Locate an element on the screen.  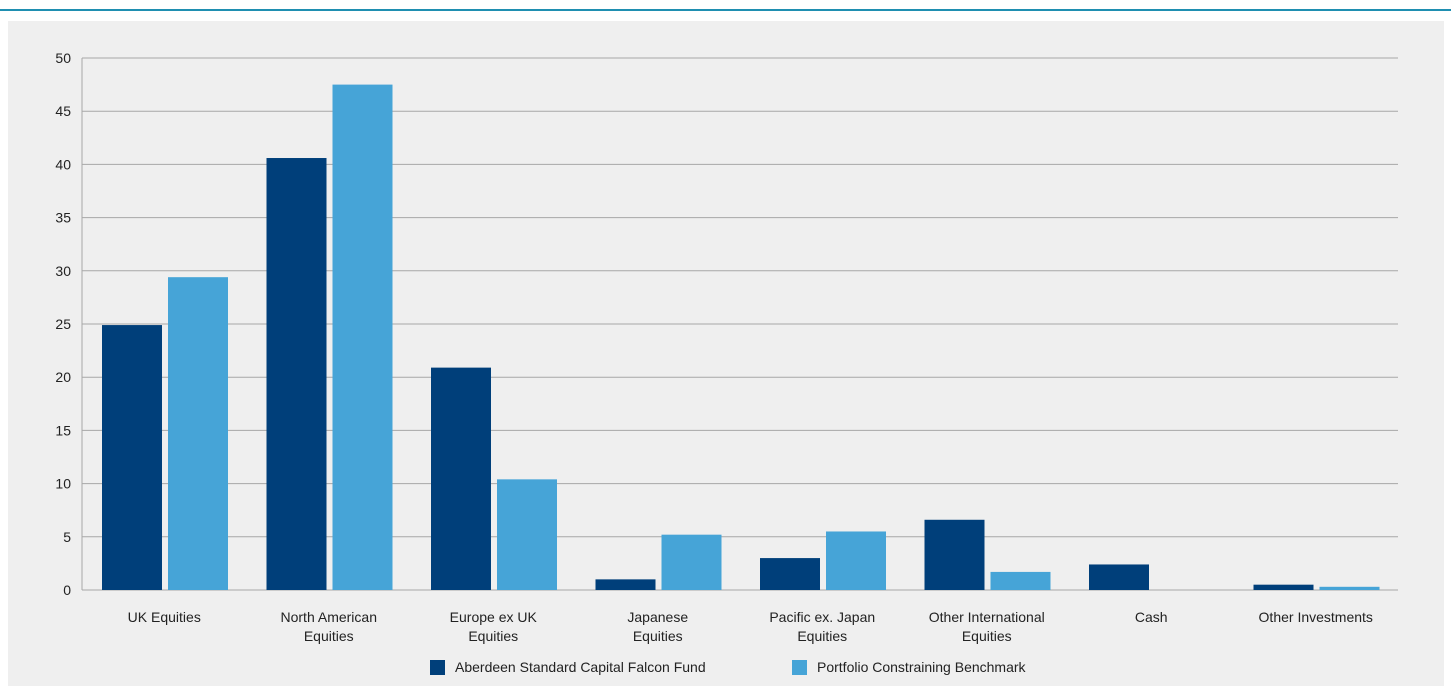
legend-swatch-benchmark is located at coordinates (799, 667).